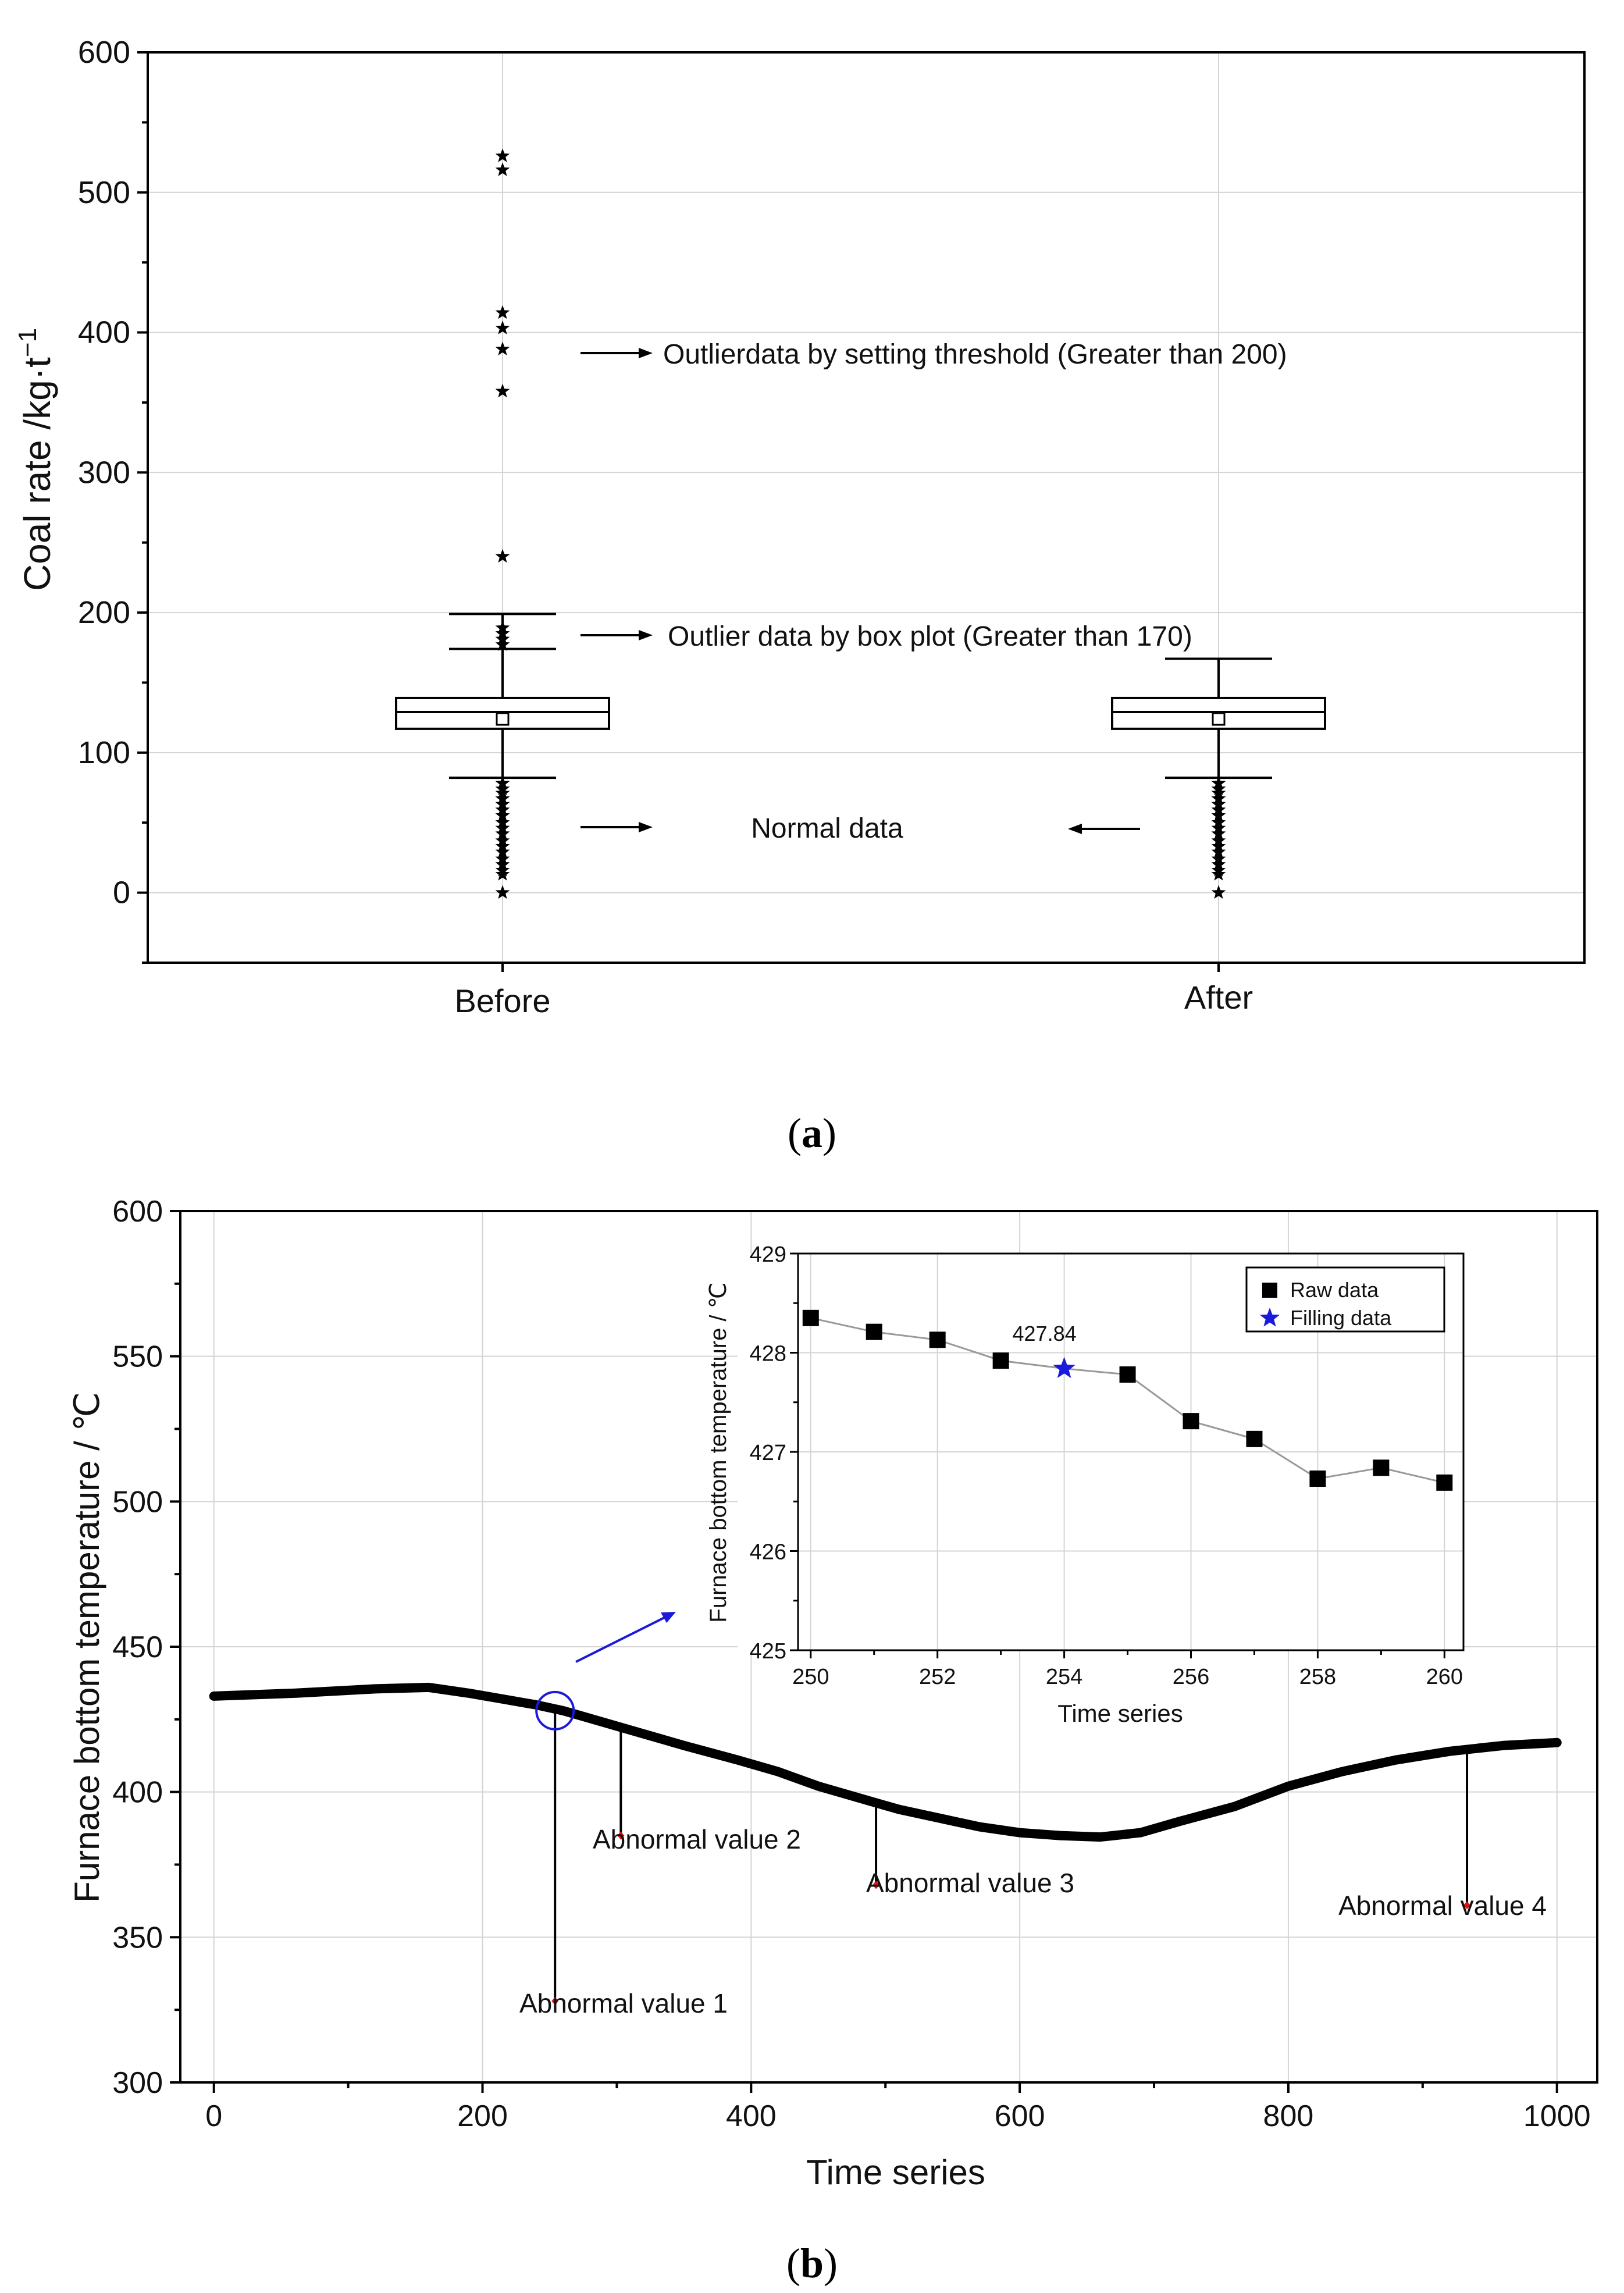  I want to click on legend-filling-data-marker, so click(1269, 1318).